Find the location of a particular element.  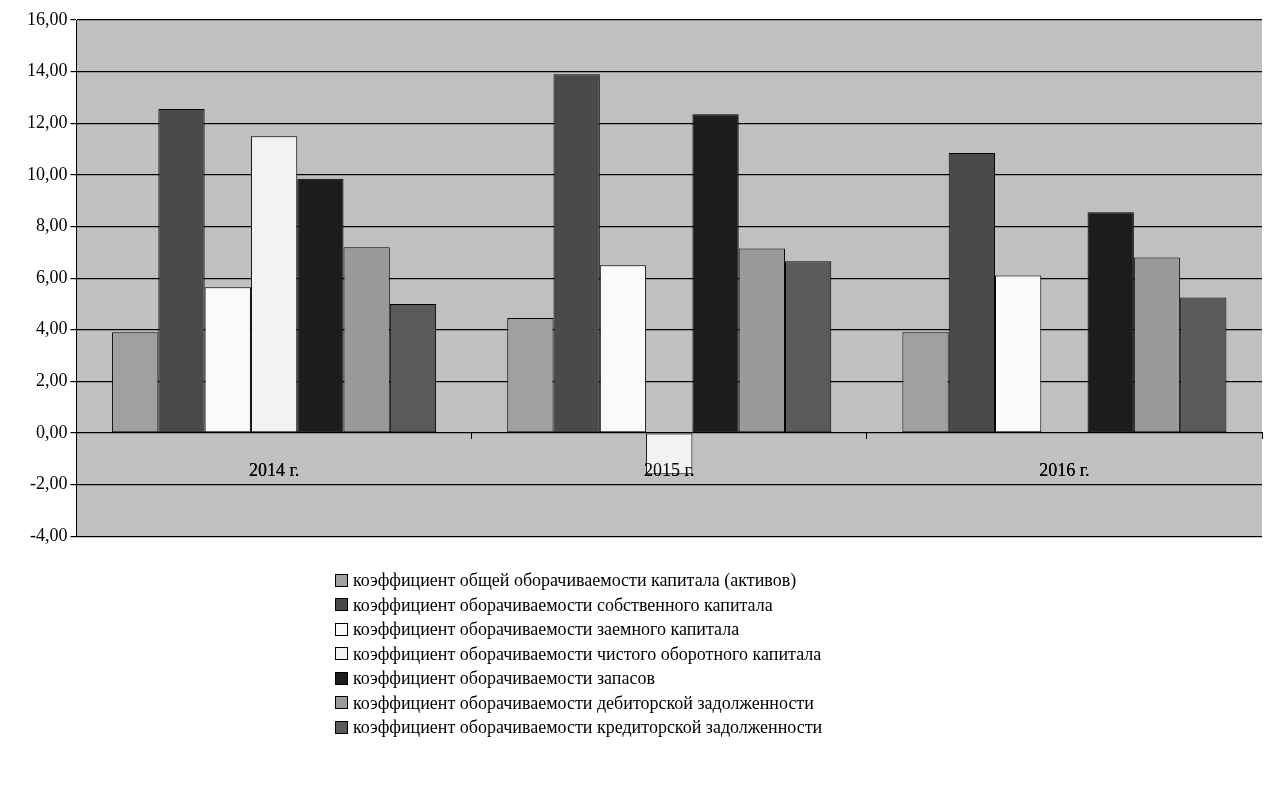

y-tick-label: 0,00 is located at coordinates (52, 431).